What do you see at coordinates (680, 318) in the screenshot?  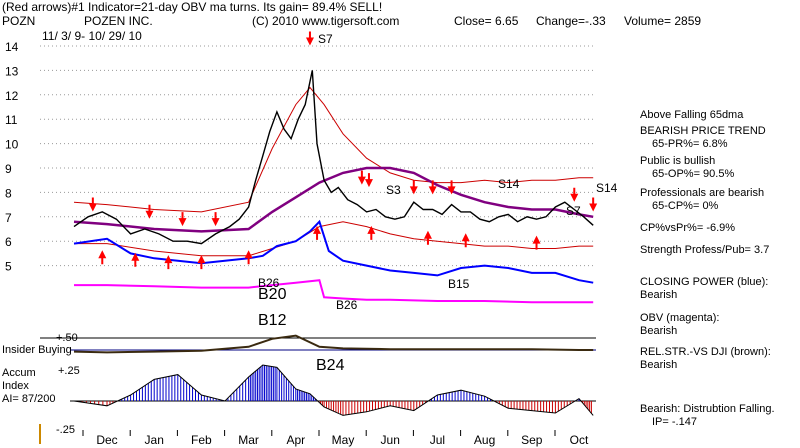 I see `obv-title: OBV (magenta):` at bounding box center [680, 318].